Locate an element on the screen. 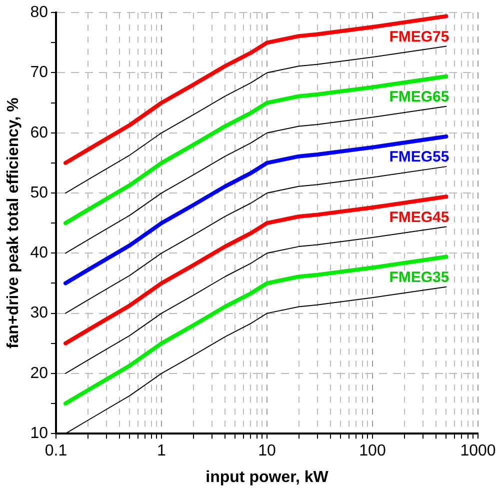  x-axis-title: input power, kW is located at coordinates (268, 477).